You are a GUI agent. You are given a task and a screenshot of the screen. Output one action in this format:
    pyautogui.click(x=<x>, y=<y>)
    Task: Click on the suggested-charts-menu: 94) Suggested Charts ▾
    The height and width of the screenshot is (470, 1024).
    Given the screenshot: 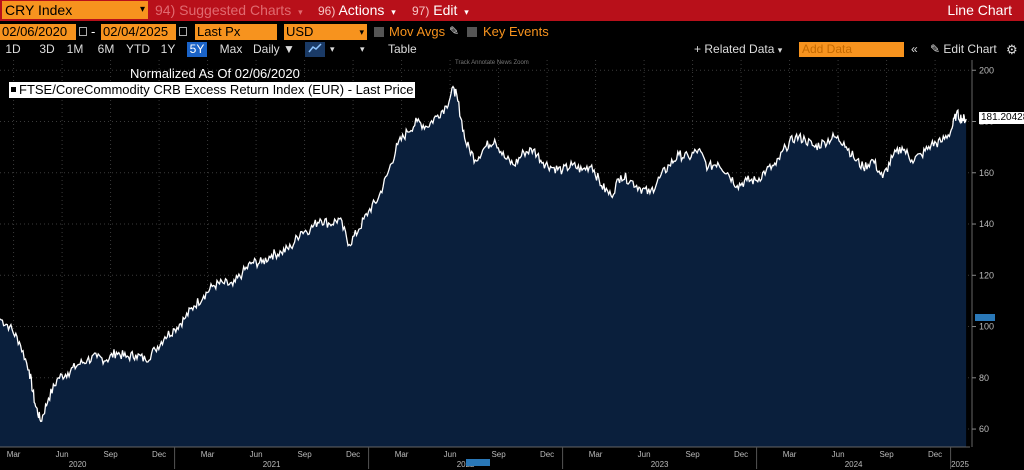 What is the action you would take?
    pyautogui.click(x=229, y=10)
    